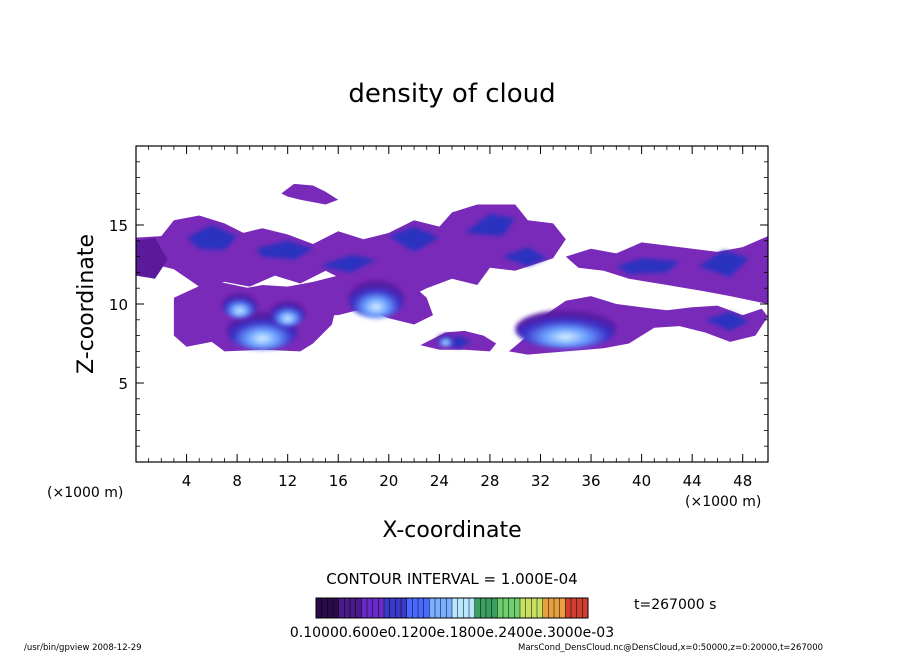 This screenshot has width=904, height=654. What do you see at coordinates (237, 481) in the screenshot?
I see `x-tick-label-8: 8` at bounding box center [237, 481].